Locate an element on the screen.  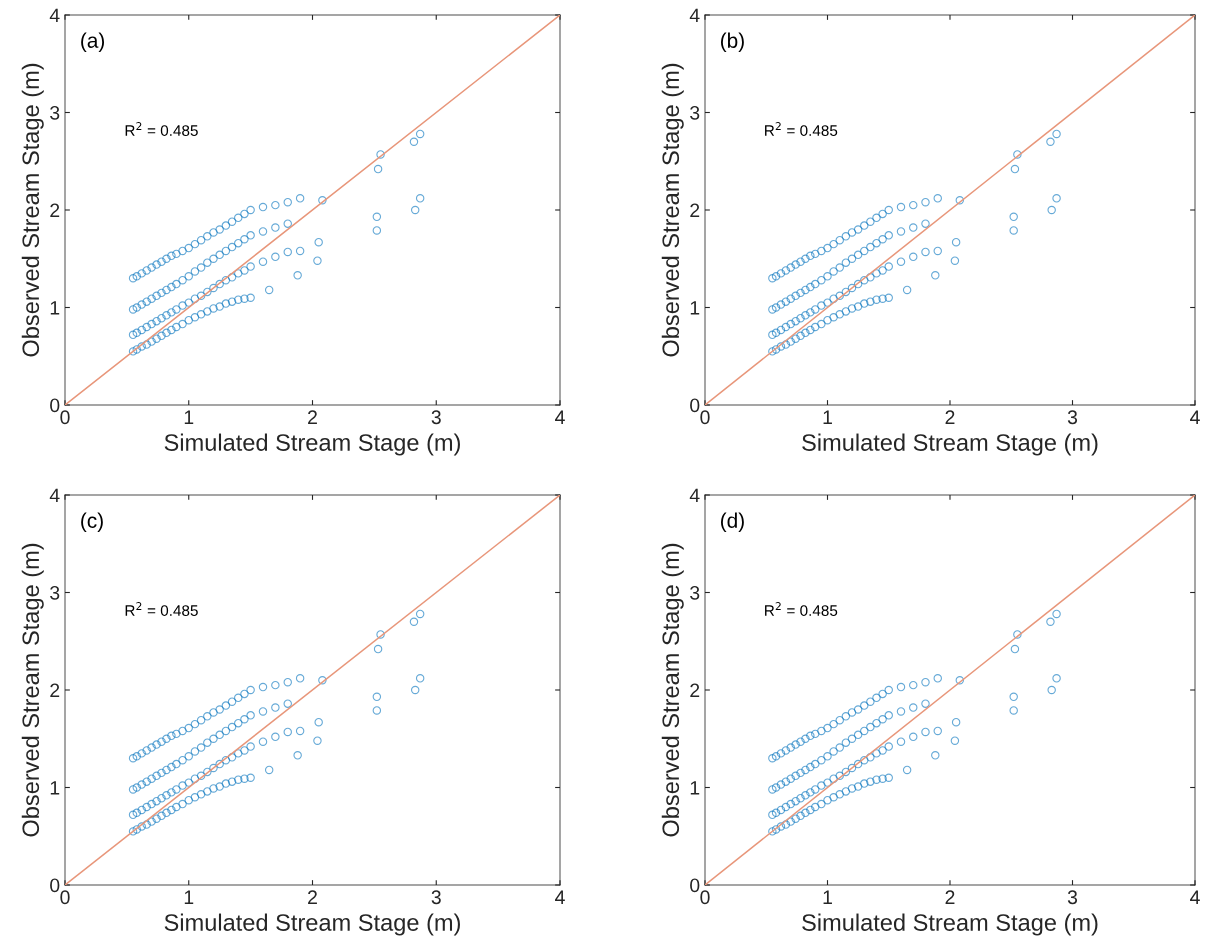
annotation: (d) is located at coordinates (732, 522).